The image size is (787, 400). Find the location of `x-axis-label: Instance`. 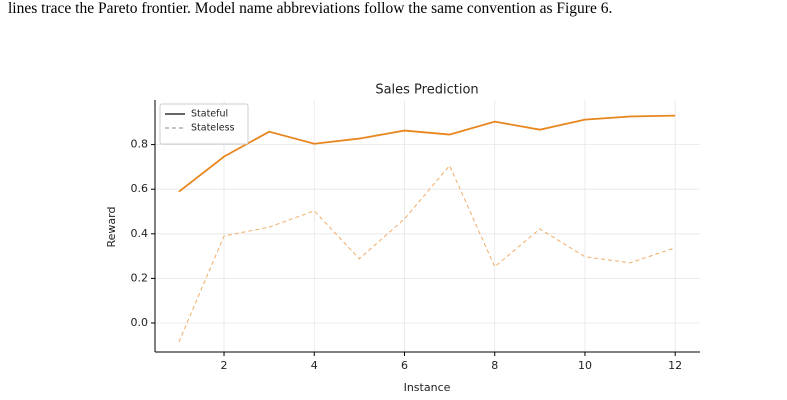

x-axis-label: Instance is located at coordinates (427, 387).